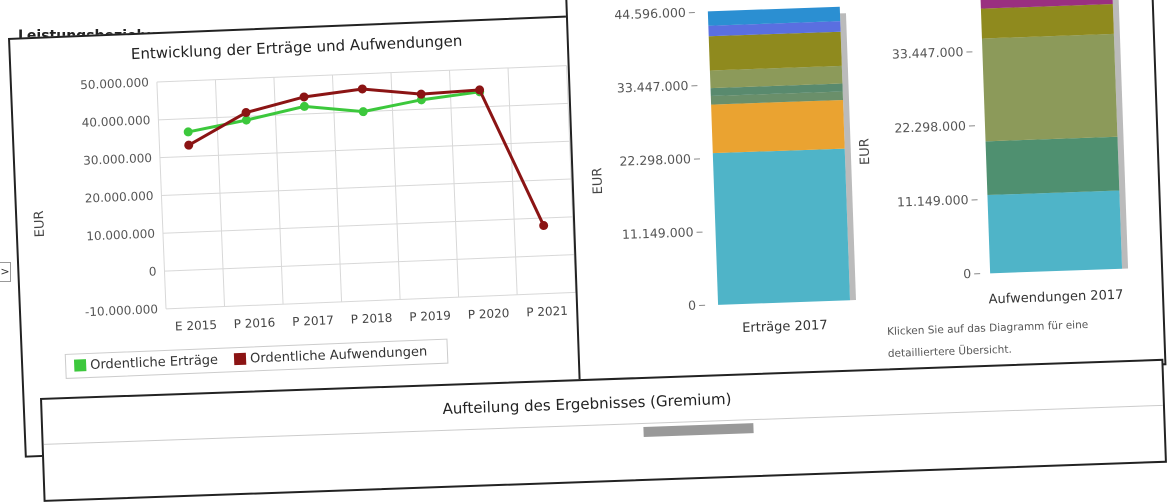 Image resolution: width=1170 pixels, height=502 pixels. Describe the element at coordinates (40, 223) in the screenshot. I see `y-axis-label: EUR` at that location.